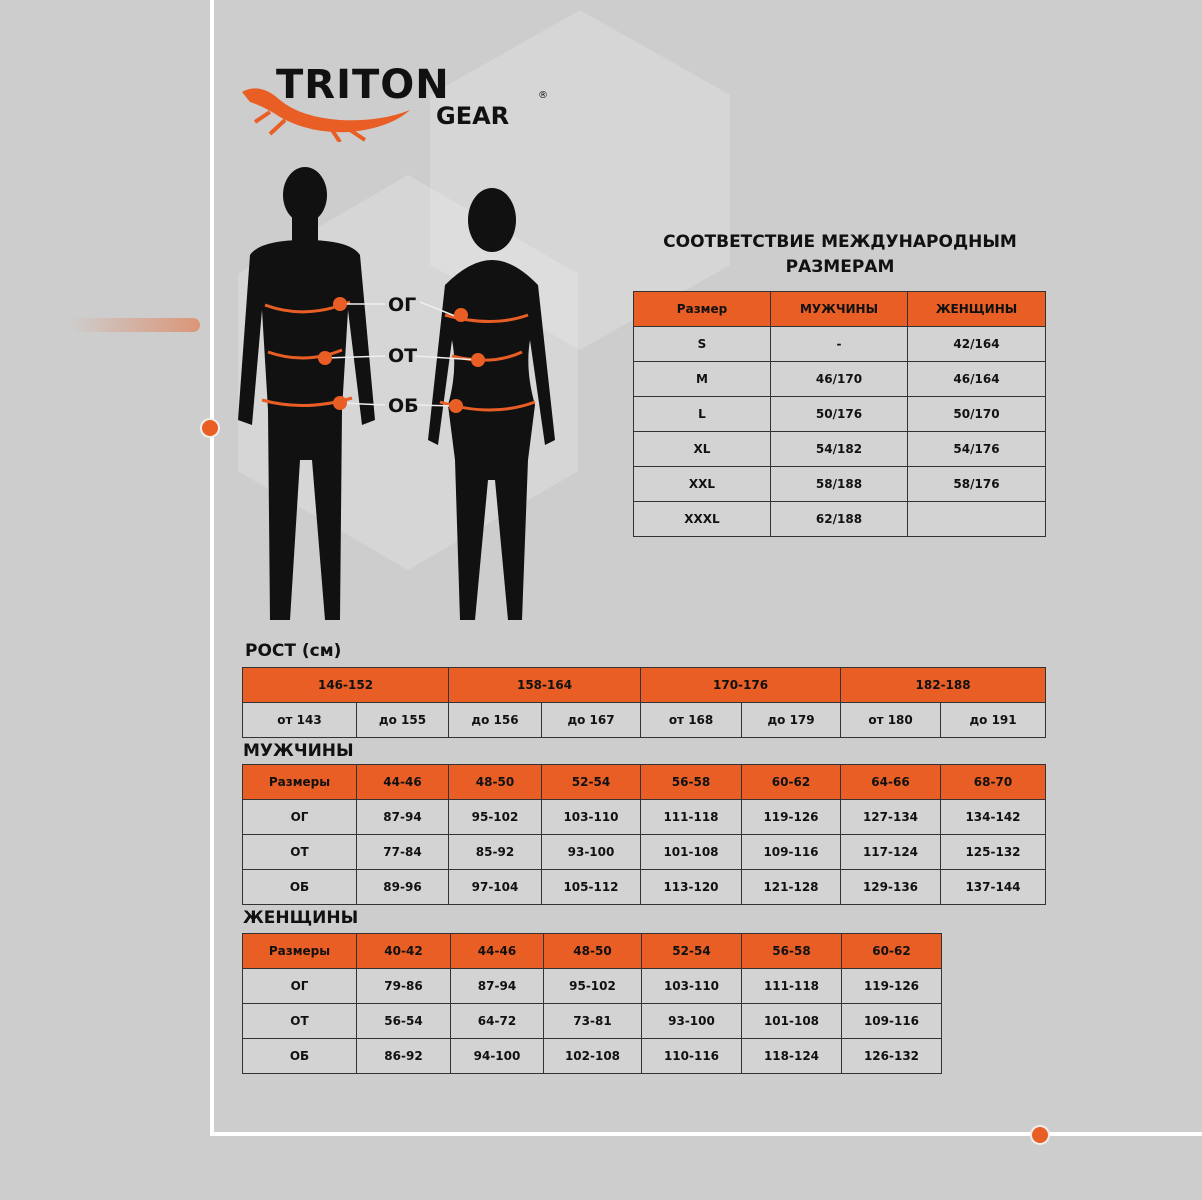  Describe the element at coordinates (591, 887) in the screenshot. I see `table-cell: 105-112` at that location.